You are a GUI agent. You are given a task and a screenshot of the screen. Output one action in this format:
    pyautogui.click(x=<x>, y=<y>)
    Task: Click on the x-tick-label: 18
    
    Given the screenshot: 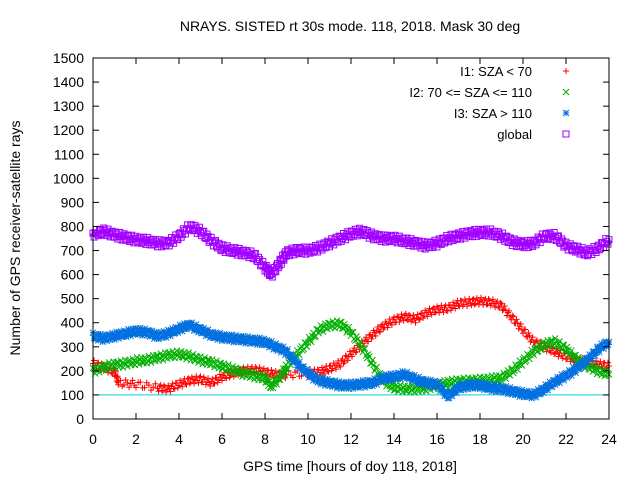 What is the action you would take?
    pyautogui.click(x=480, y=439)
    